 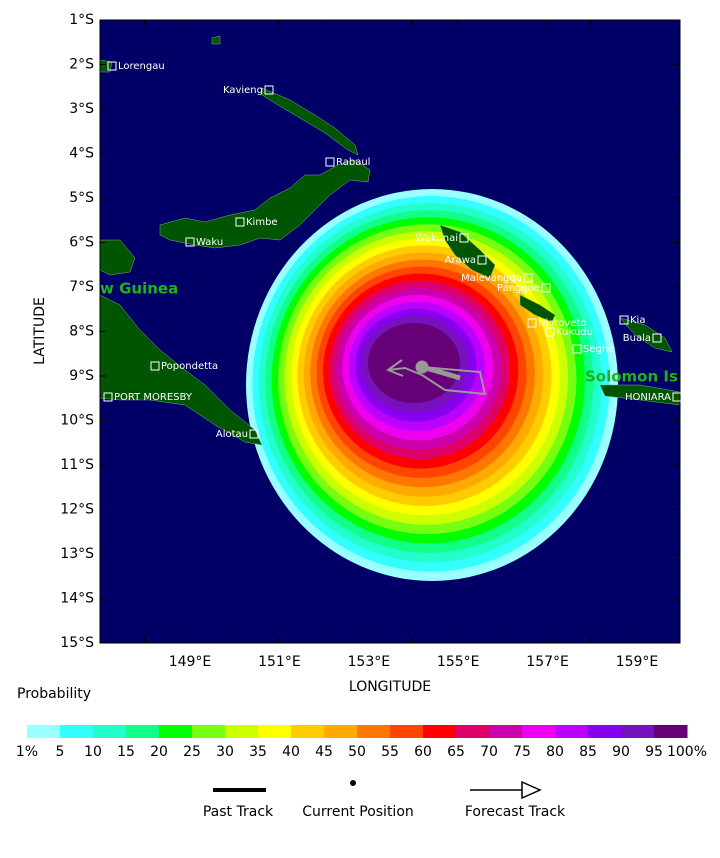 What do you see at coordinates (456, 752) in the screenshot?
I see `colorbar-label: 65` at bounding box center [456, 752].